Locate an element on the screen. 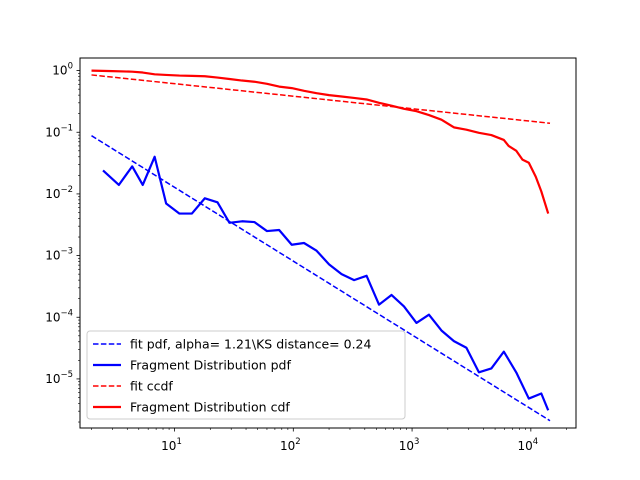 The width and height of the screenshot is (640, 480). series-line-fit-ccdf is located at coordinates (321, 99).